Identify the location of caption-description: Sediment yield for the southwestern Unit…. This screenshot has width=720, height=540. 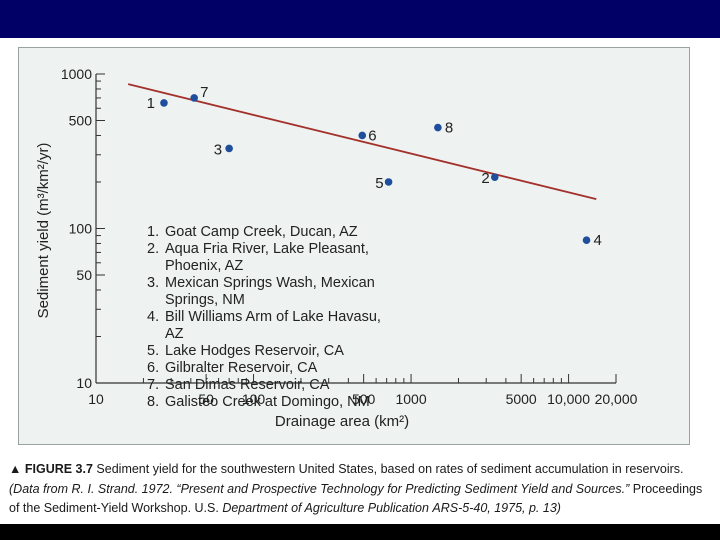
(390, 469).